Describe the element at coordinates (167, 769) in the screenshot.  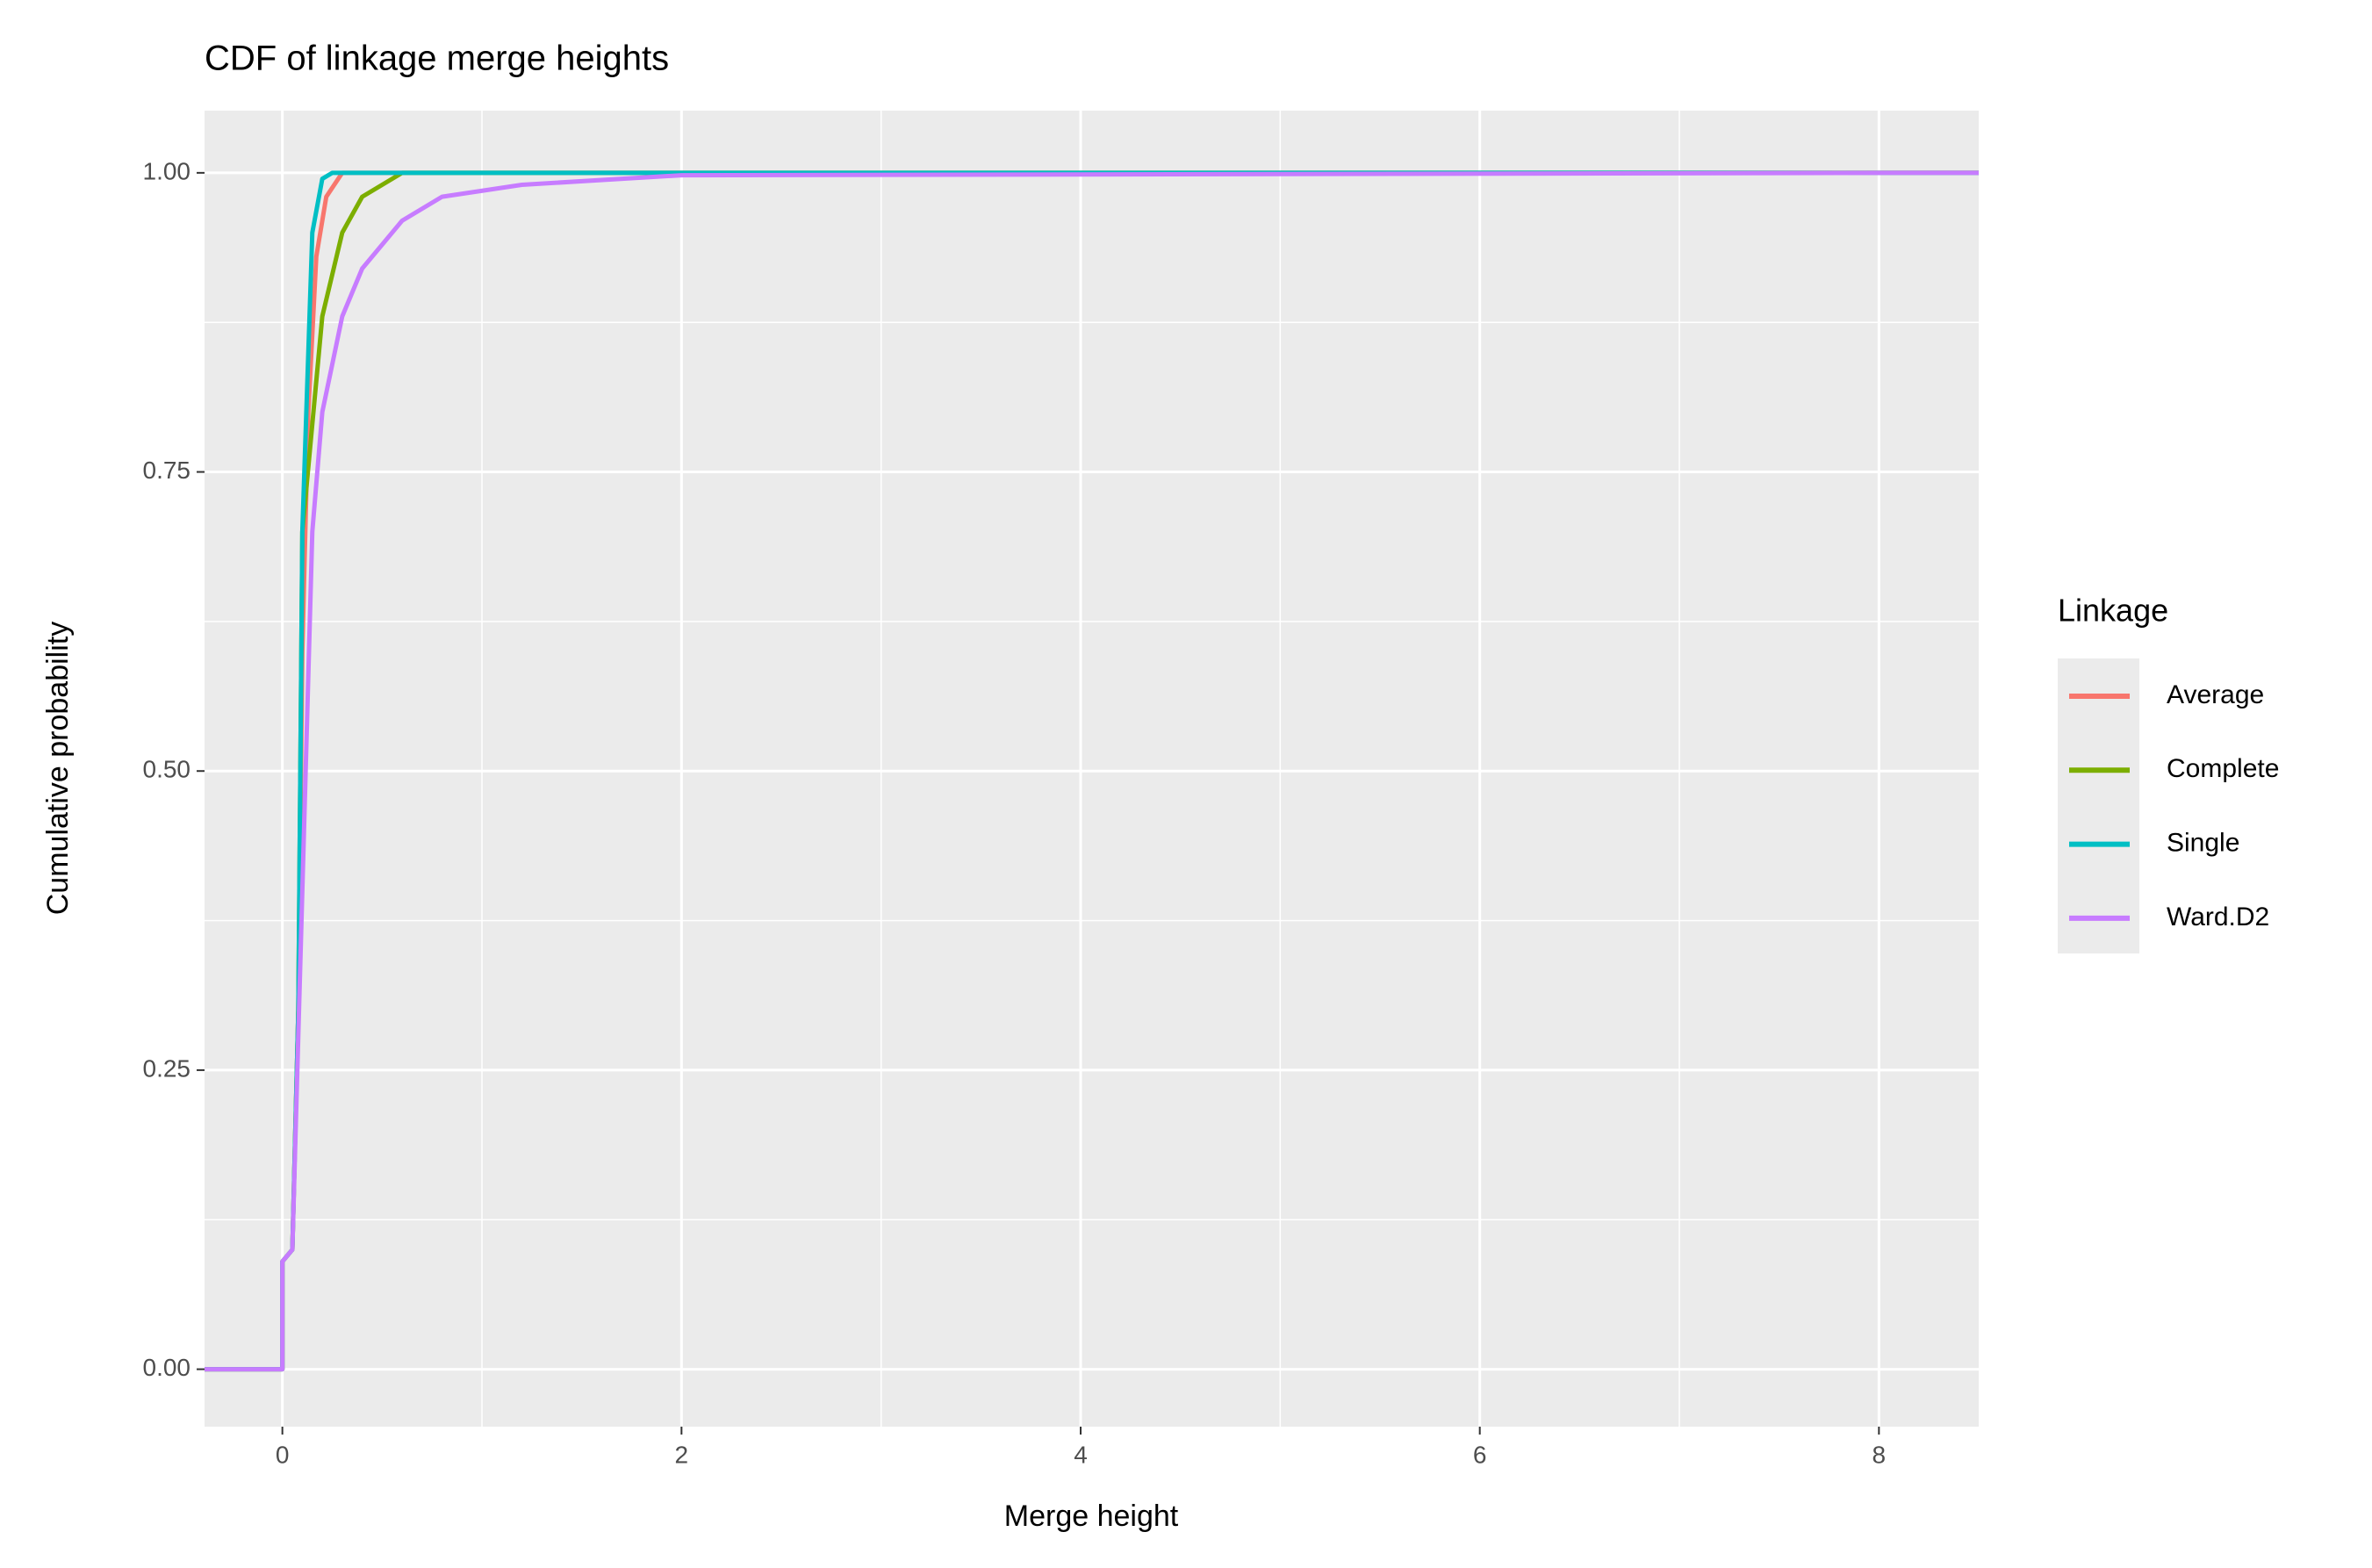
I see `y-tick-label: 0.50` at that location.